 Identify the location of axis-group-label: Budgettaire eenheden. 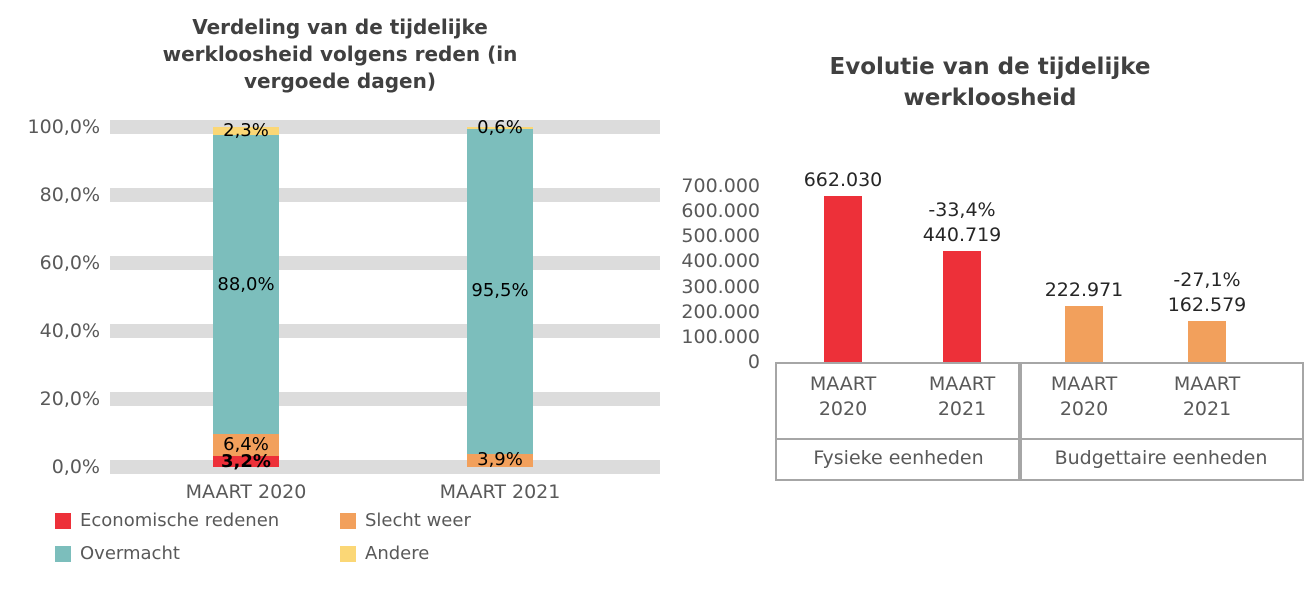
(1161, 458).